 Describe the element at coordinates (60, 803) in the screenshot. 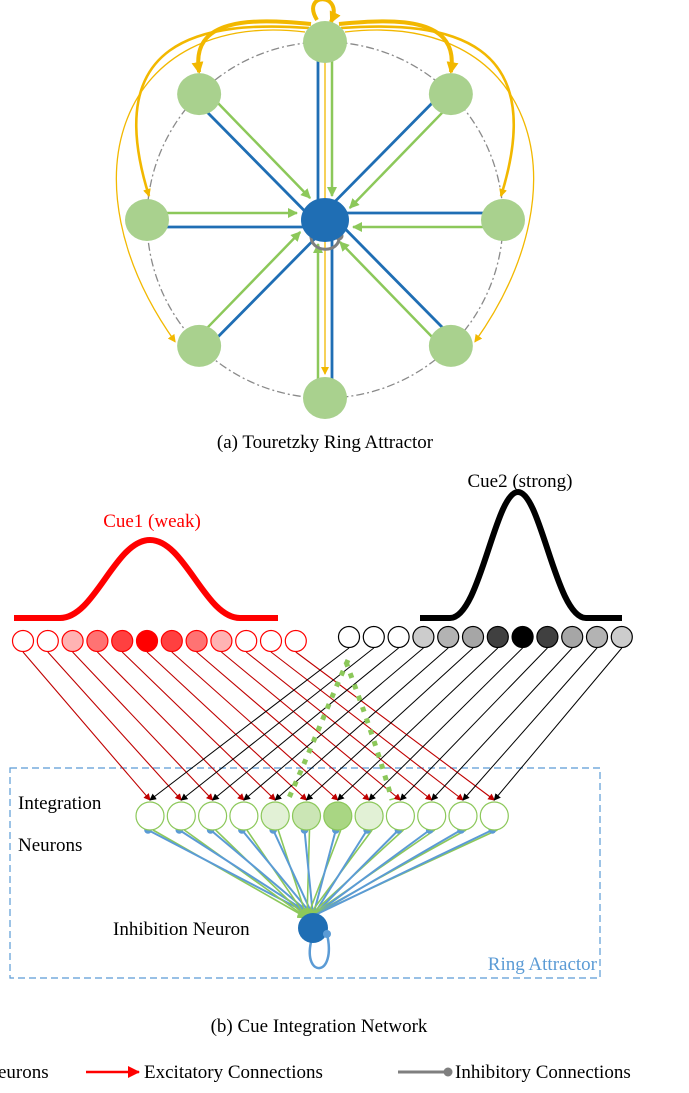

I see `integration-neurons-label-line1: Integration` at that location.